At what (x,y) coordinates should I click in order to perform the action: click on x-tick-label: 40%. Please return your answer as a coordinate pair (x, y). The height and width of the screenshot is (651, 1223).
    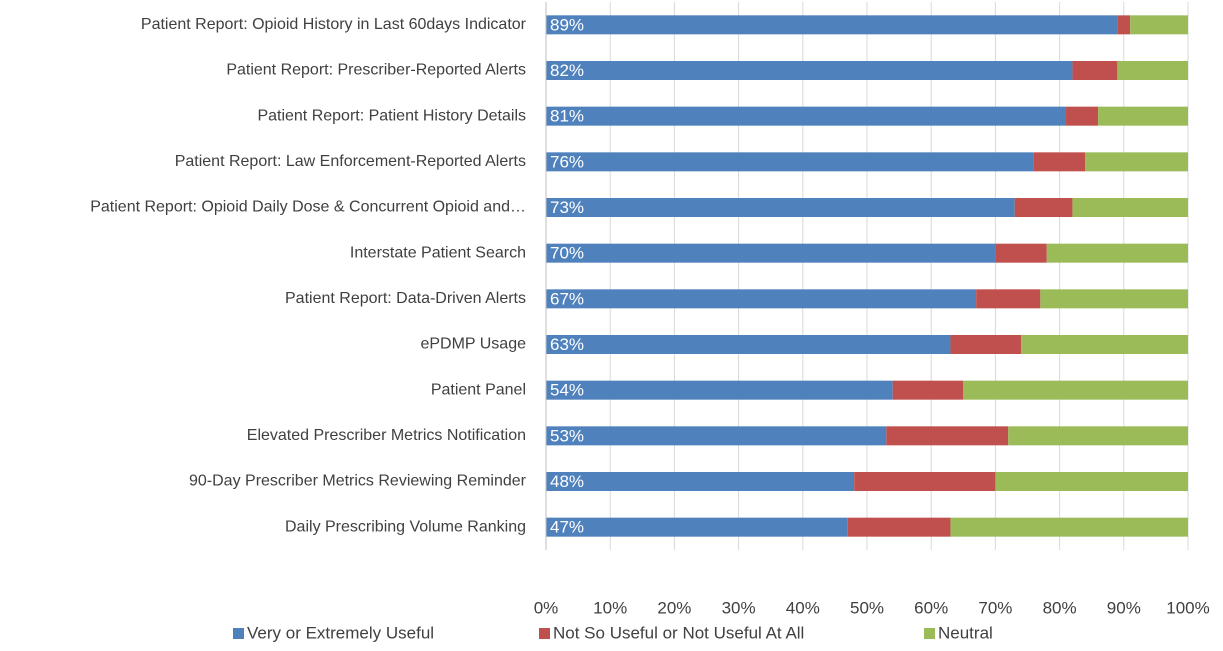
    Looking at the image, I should click on (803, 607).